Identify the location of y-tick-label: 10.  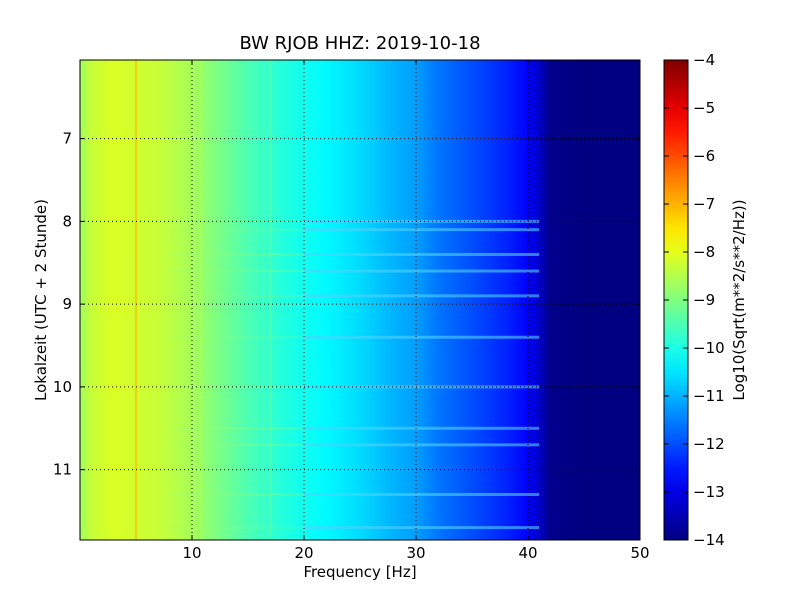
(62, 387).